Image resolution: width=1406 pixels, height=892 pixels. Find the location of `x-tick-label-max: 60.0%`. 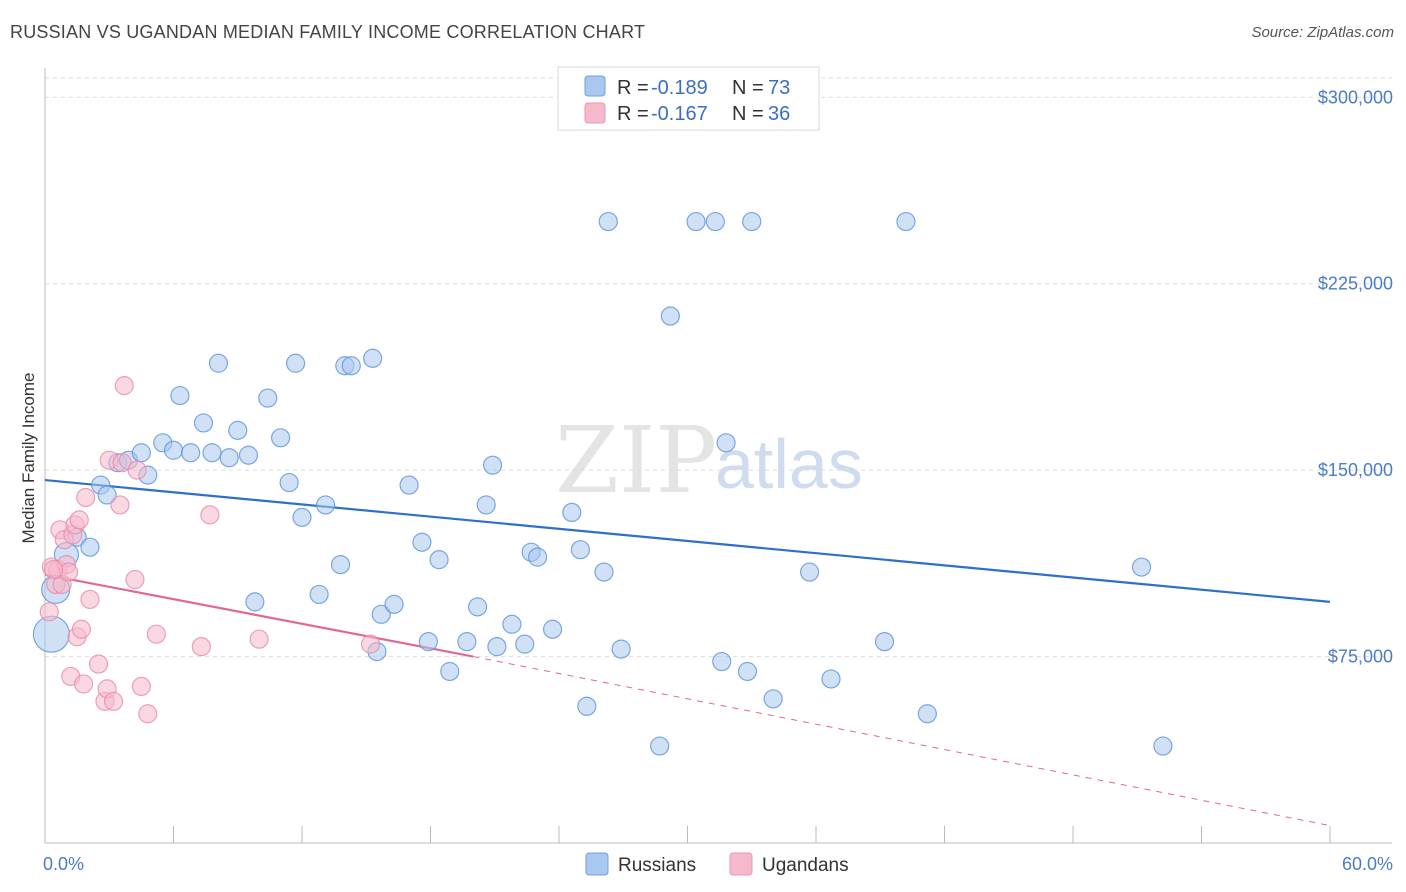

x-tick-label-max: 60.0% is located at coordinates (1367, 864).